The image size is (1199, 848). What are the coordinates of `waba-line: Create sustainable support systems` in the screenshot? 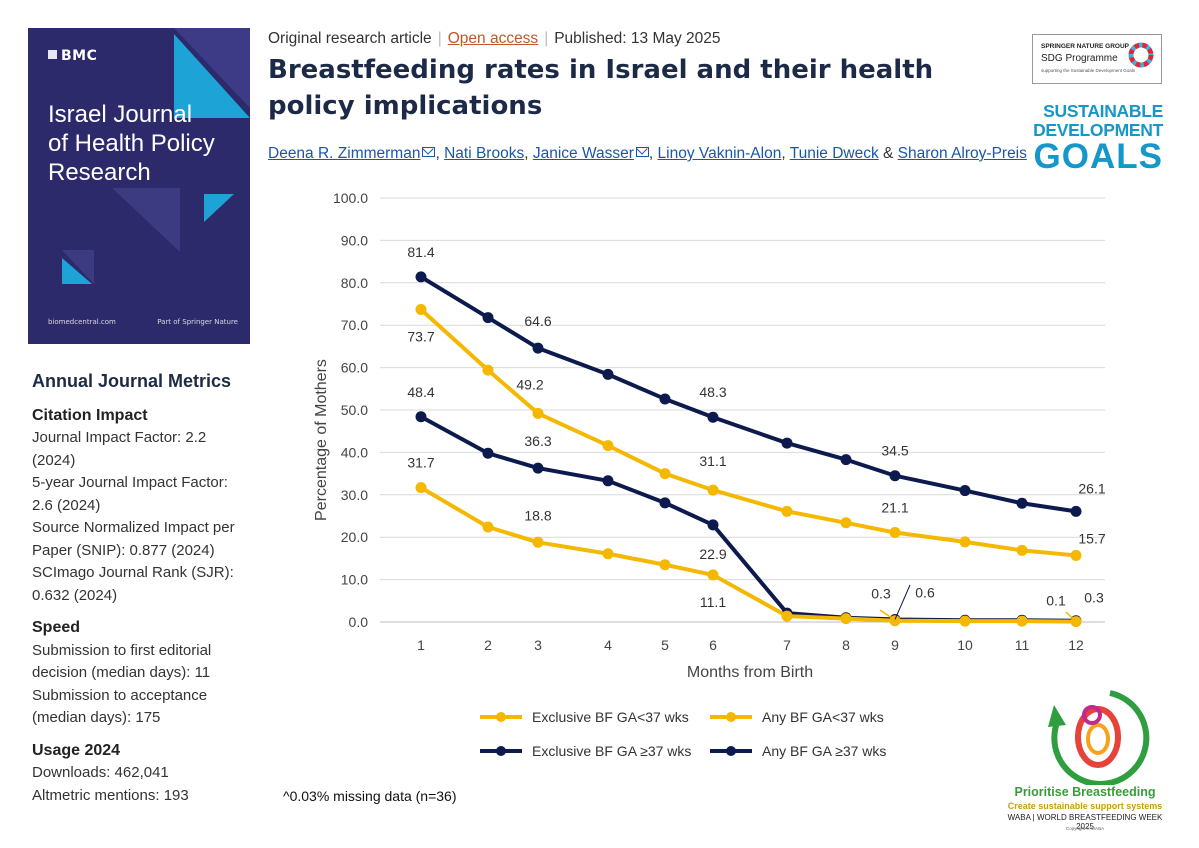 It's located at (1085, 806).